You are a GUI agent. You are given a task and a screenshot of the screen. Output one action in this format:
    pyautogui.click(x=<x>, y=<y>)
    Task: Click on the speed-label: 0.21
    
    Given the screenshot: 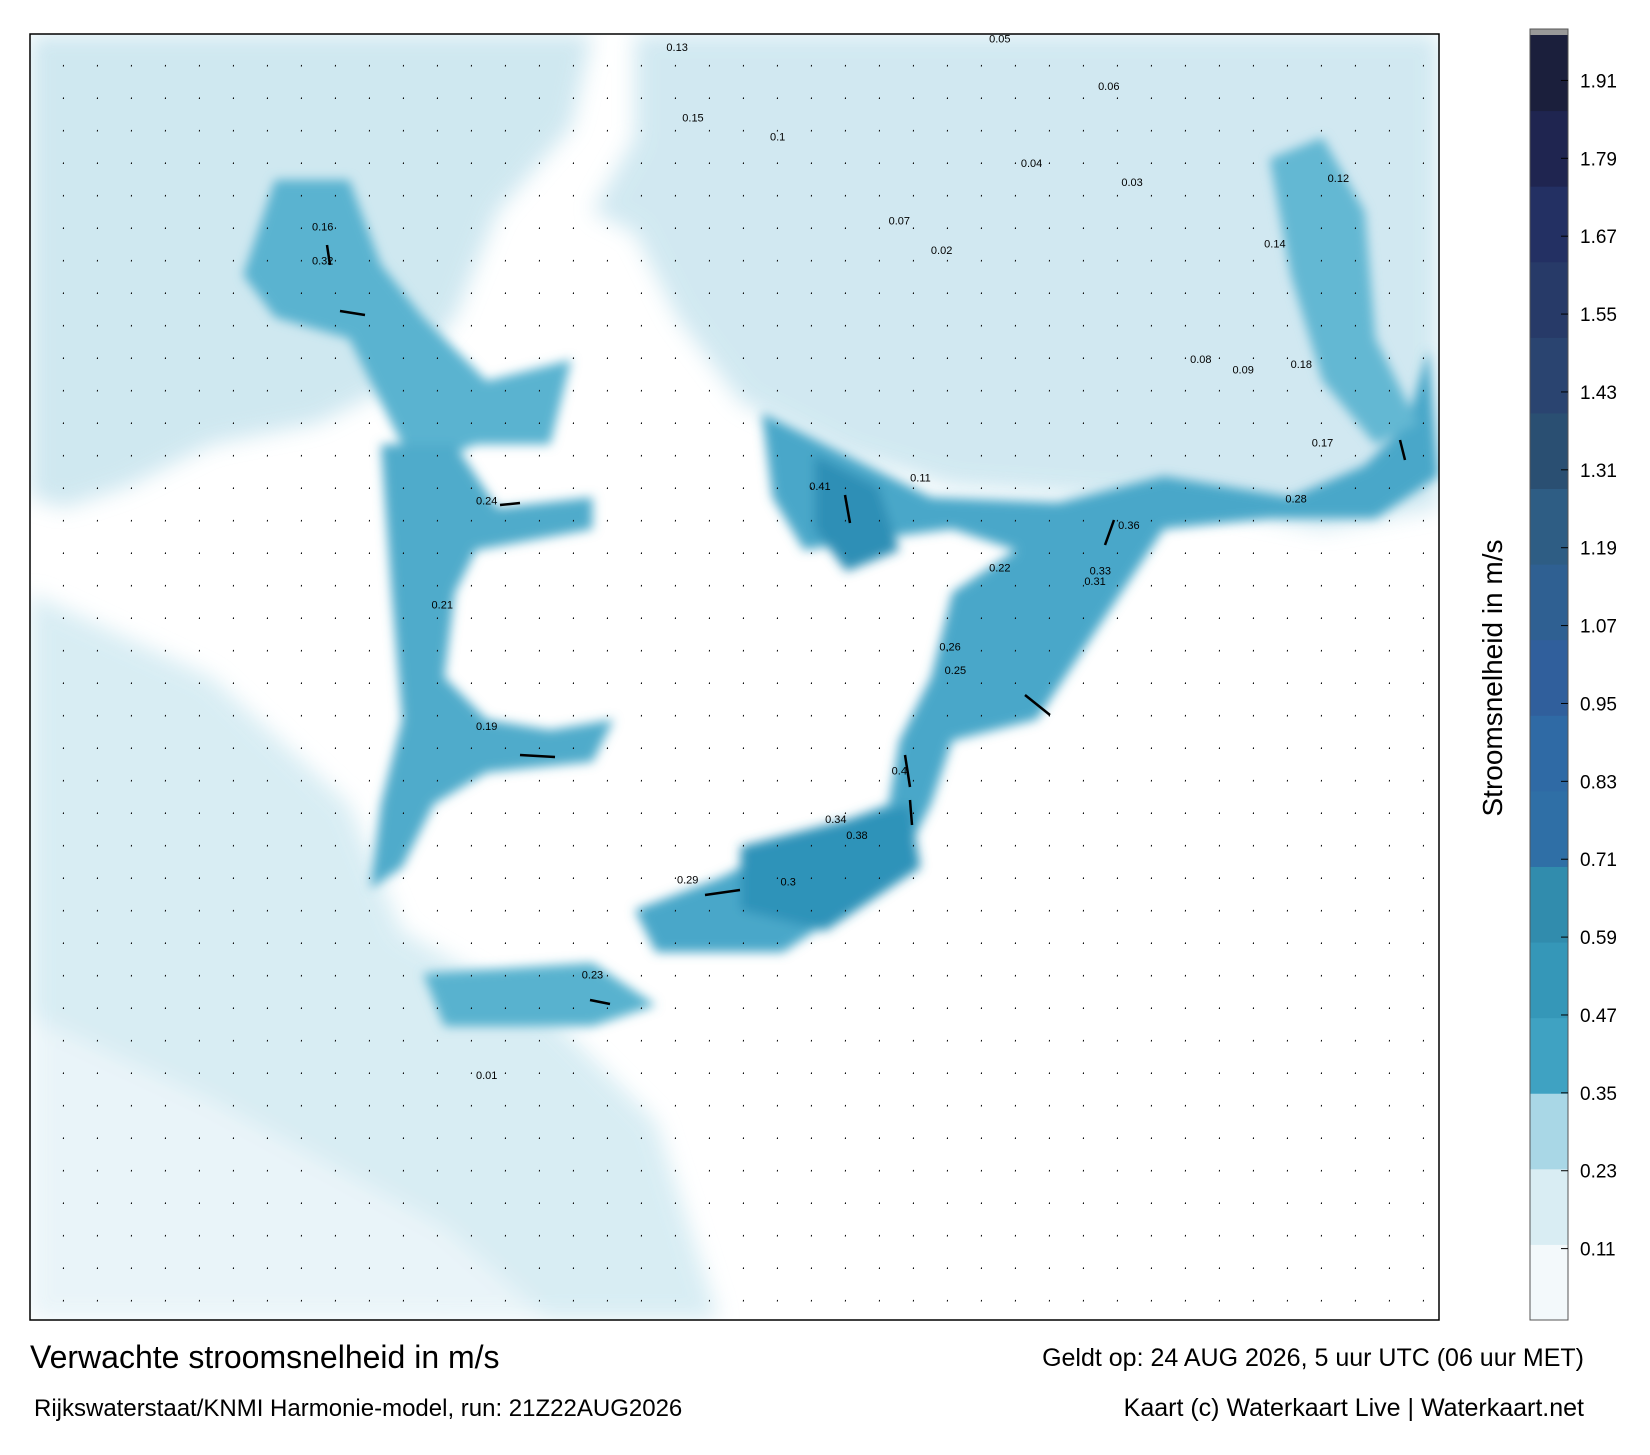 What is the action you would take?
    pyautogui.click(x=442, y=605)
    